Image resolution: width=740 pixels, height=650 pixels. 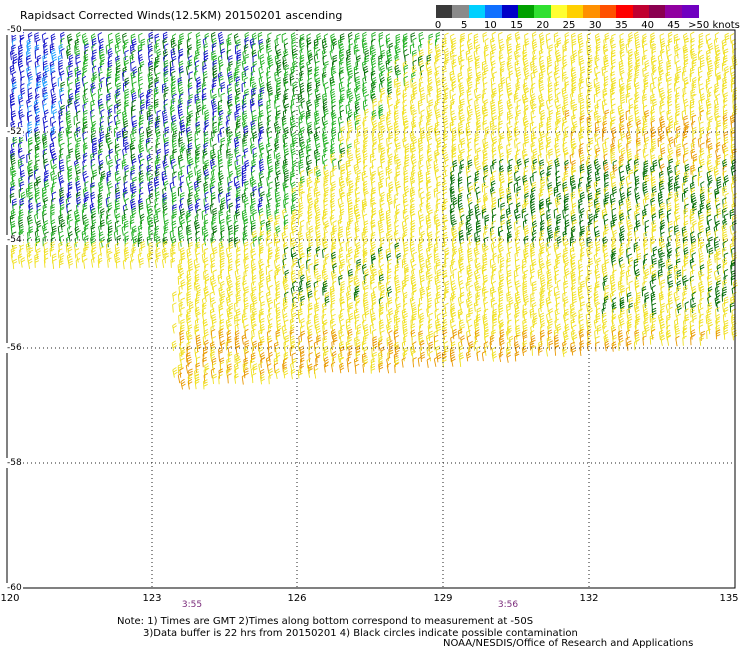 I want to click on legend-label: 5, so click(x=464, y=25).